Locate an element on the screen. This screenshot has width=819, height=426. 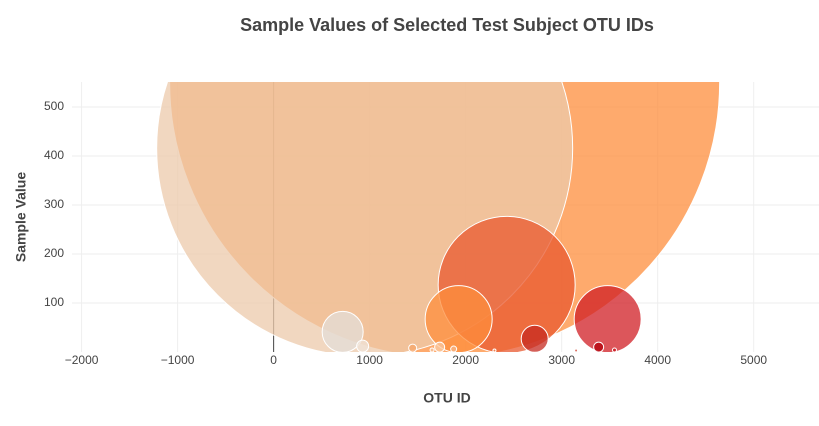
x-tick-label: 0 is located at coordinates (273, 360).